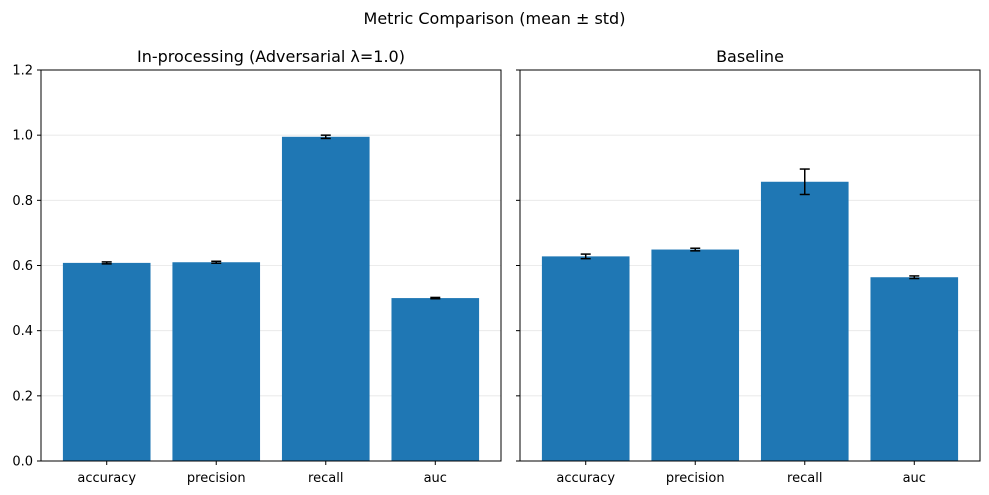 This screenshot has width=989, height=495. Describe the element at coordinates (22, 396) in the screenshot. I see `y-tick-label: 0.2` at that location.